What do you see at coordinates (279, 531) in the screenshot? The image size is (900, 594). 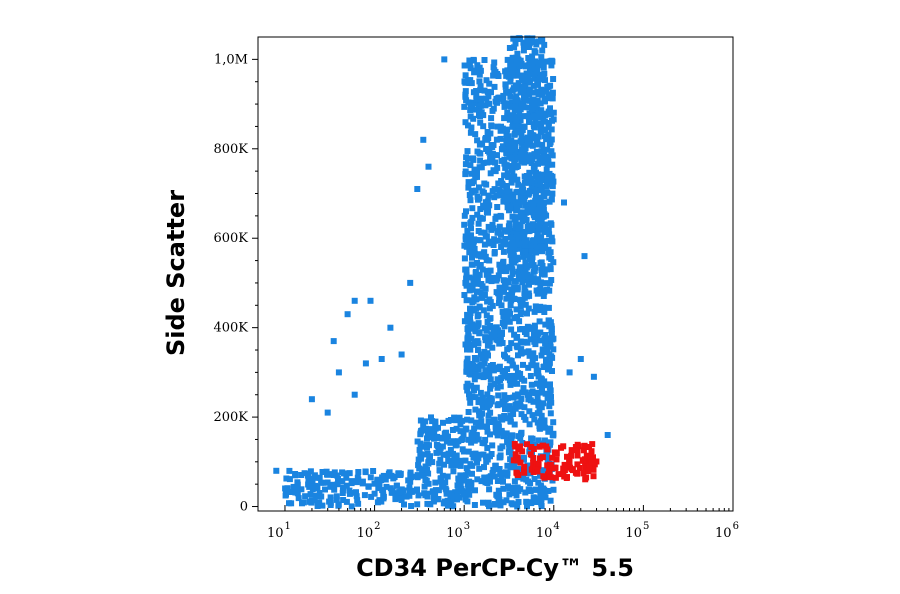 I see `x-tick-label: 101` at bounding box center [279, 531].